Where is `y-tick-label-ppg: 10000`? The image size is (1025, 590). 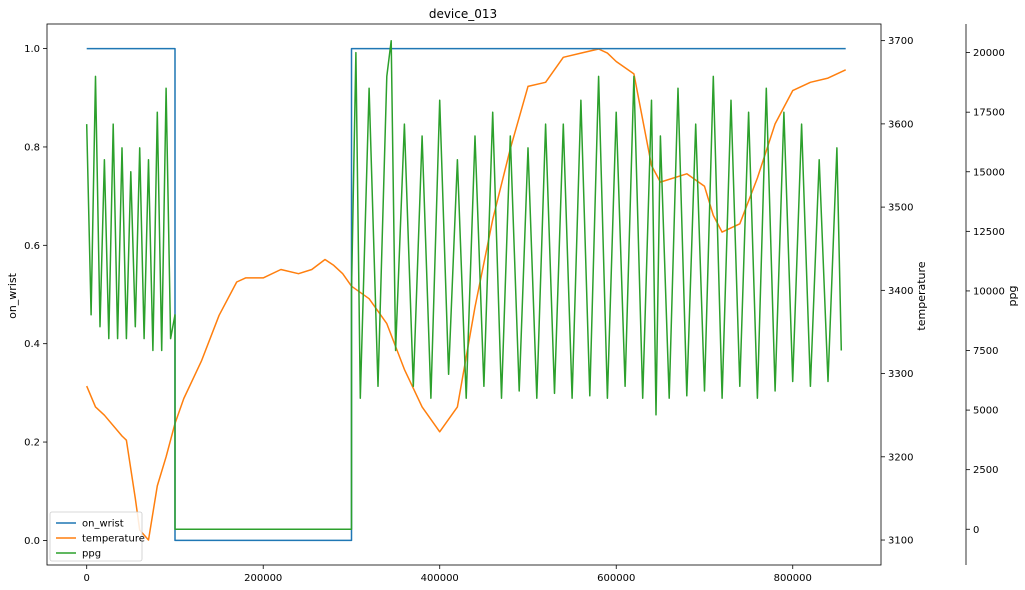 y-tick-label-ppg: 10000 is located at coordinates (989, 291).